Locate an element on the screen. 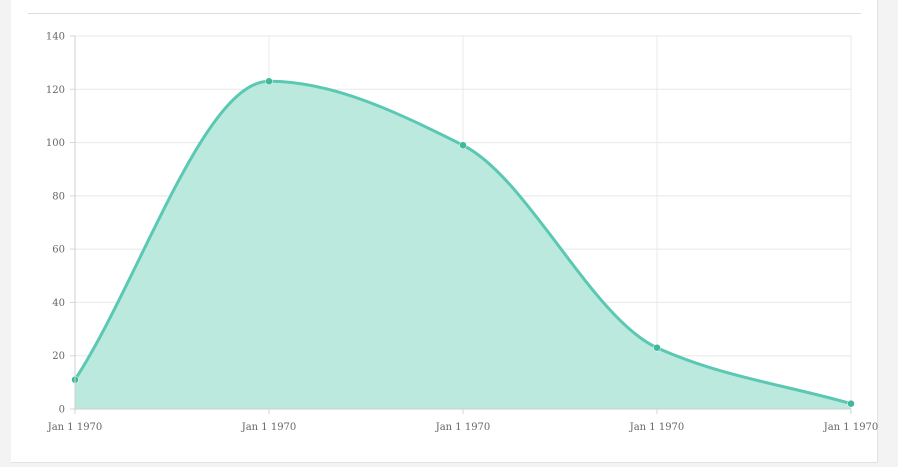  y-tick-label: 140 is located at coordinates (55, 37).